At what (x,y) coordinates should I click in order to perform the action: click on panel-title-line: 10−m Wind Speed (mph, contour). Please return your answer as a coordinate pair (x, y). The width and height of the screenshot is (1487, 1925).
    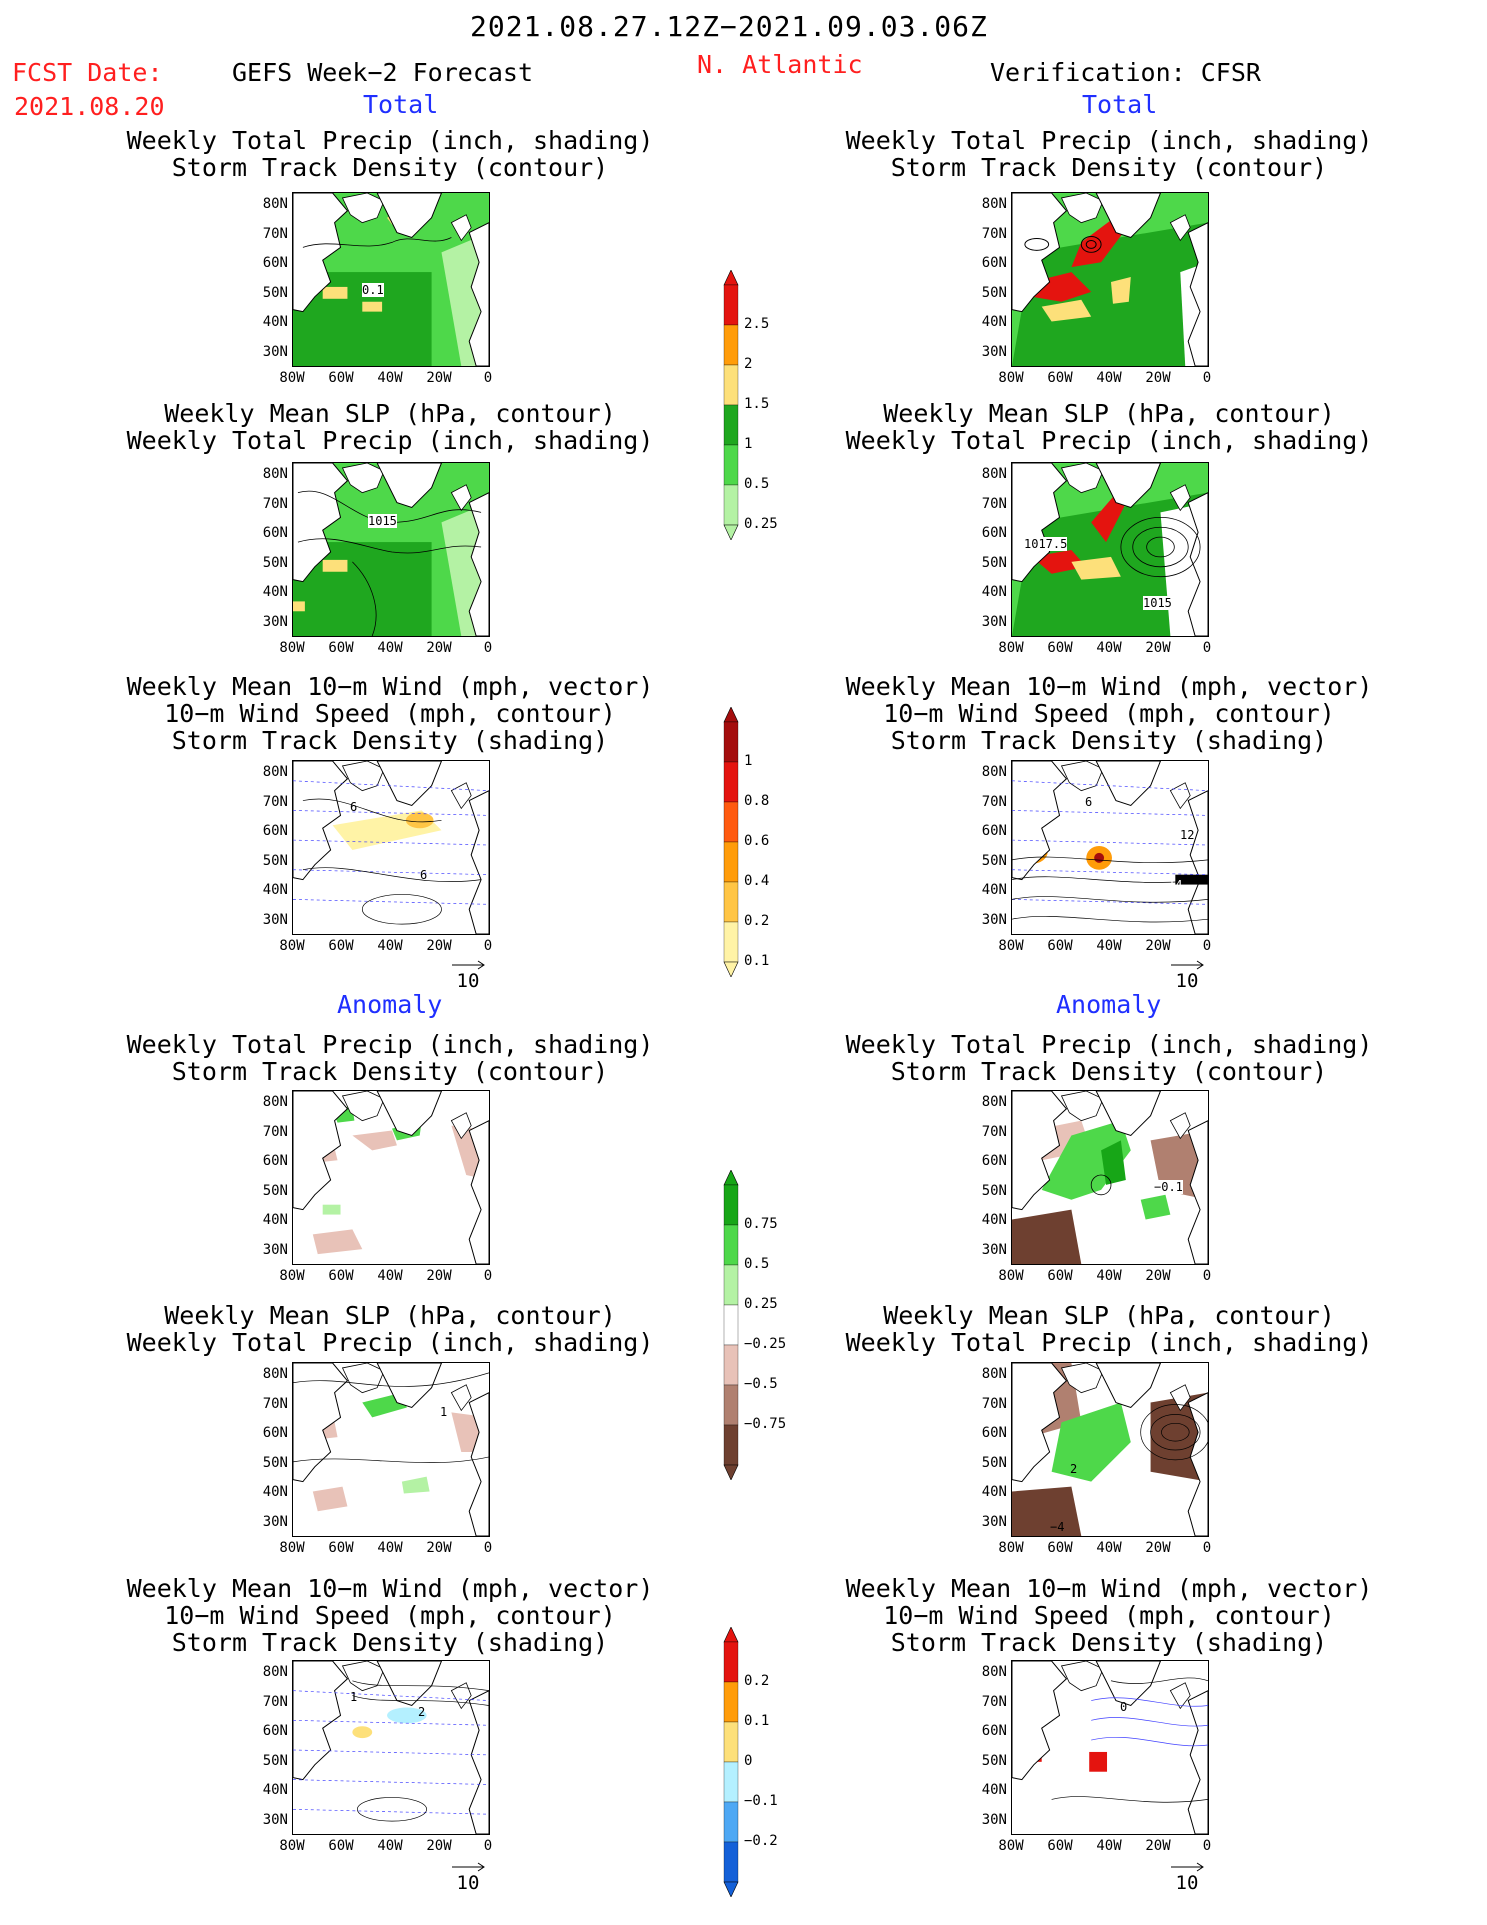
    Looking at the image, I should click on (1109, 1615).